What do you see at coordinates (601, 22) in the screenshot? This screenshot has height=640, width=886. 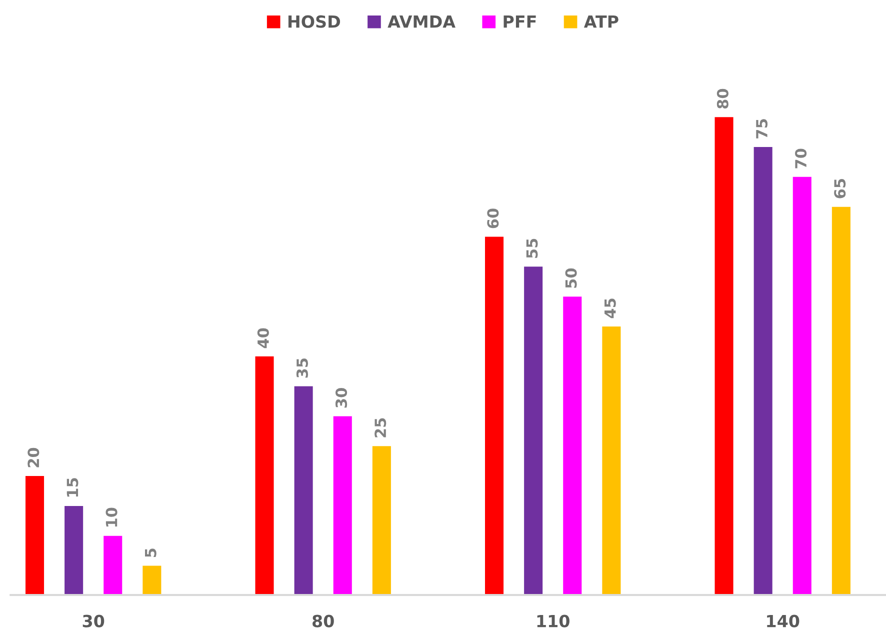 I see `legend-label: ATP` at bounding box center [601, 22].